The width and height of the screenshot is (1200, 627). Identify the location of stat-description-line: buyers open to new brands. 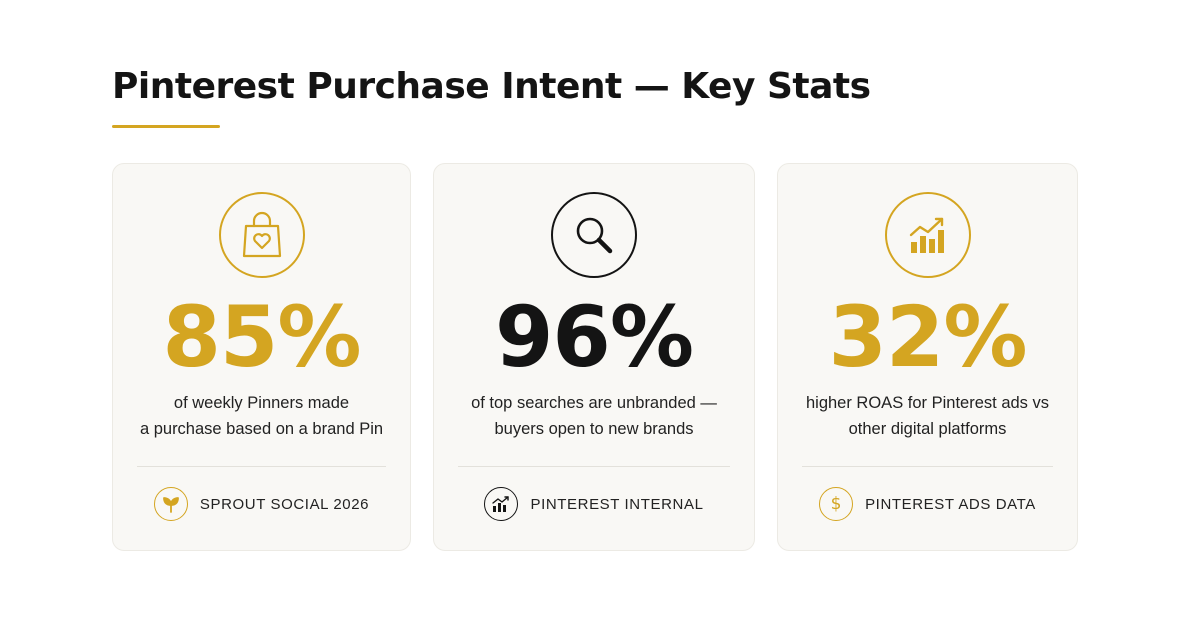
(594, 429).